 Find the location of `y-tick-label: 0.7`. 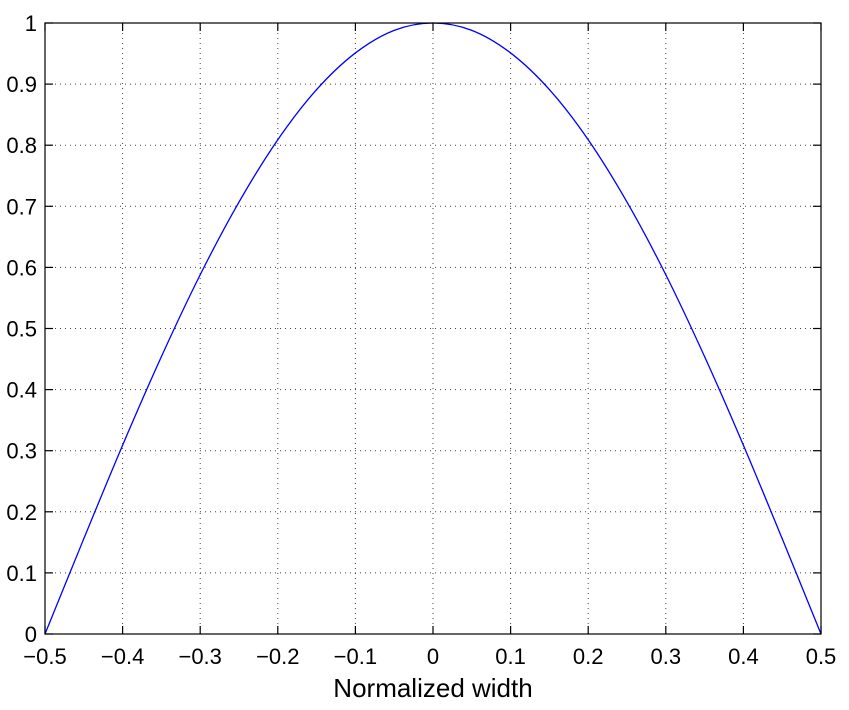

y-tick-label: 0.7 is located at coordinates (21, 206).